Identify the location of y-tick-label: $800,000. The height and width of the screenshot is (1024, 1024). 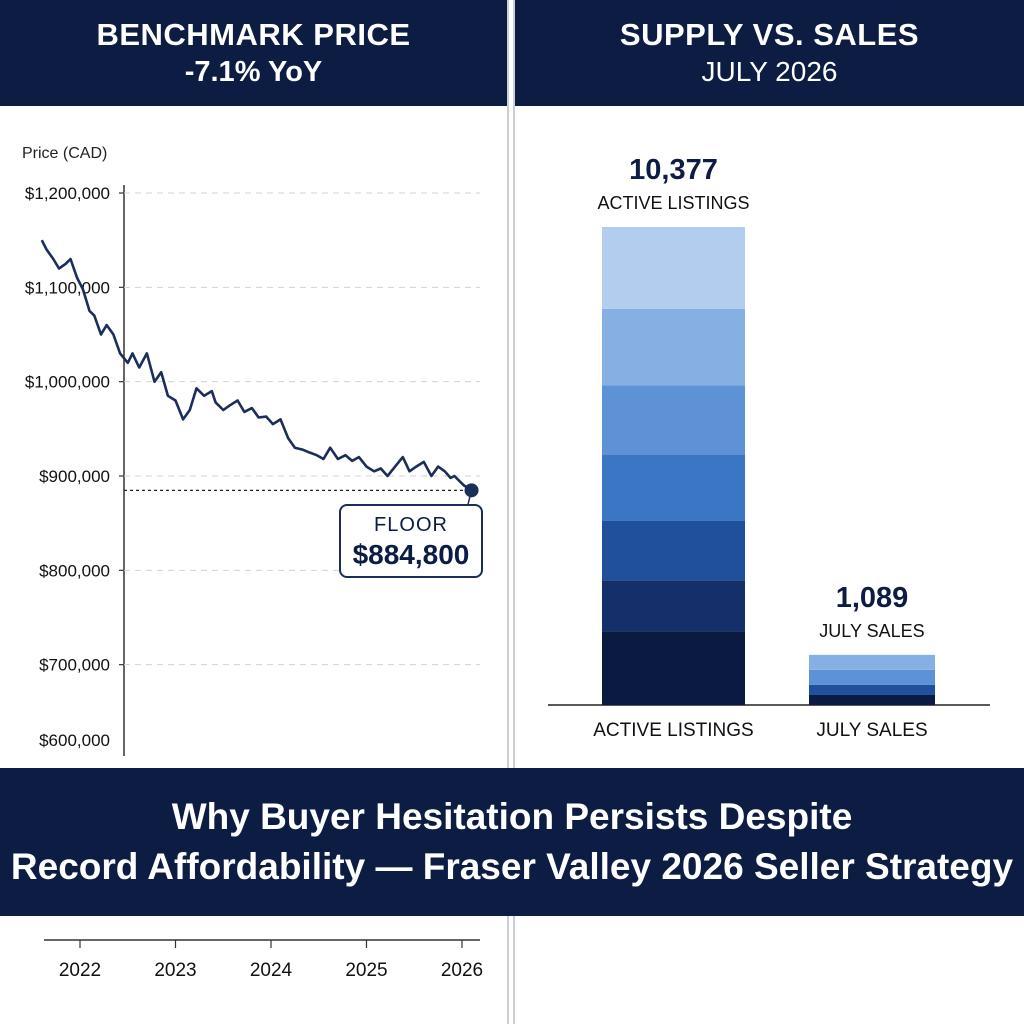
(74, 570).